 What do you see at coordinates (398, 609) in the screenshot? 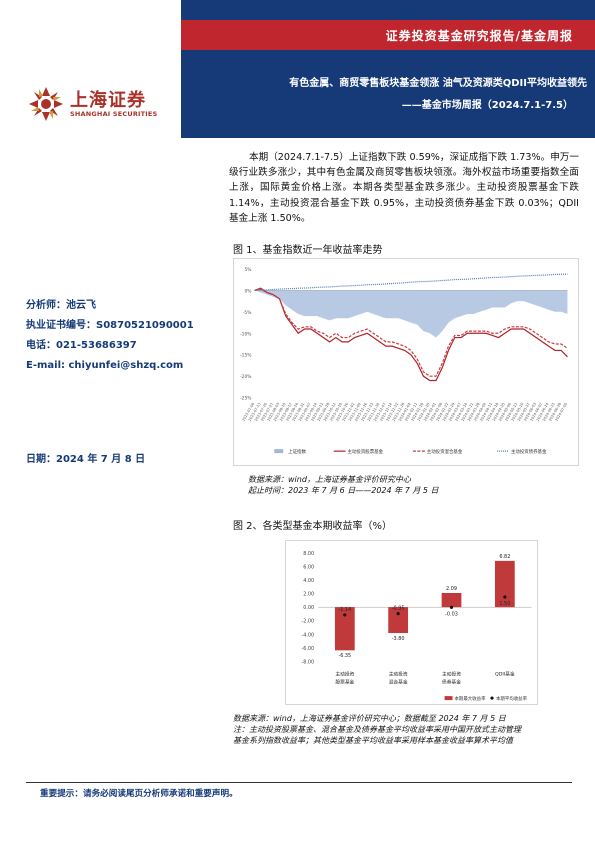
I see `dot-value-label: -0.95` at bounding box center [398, 609].